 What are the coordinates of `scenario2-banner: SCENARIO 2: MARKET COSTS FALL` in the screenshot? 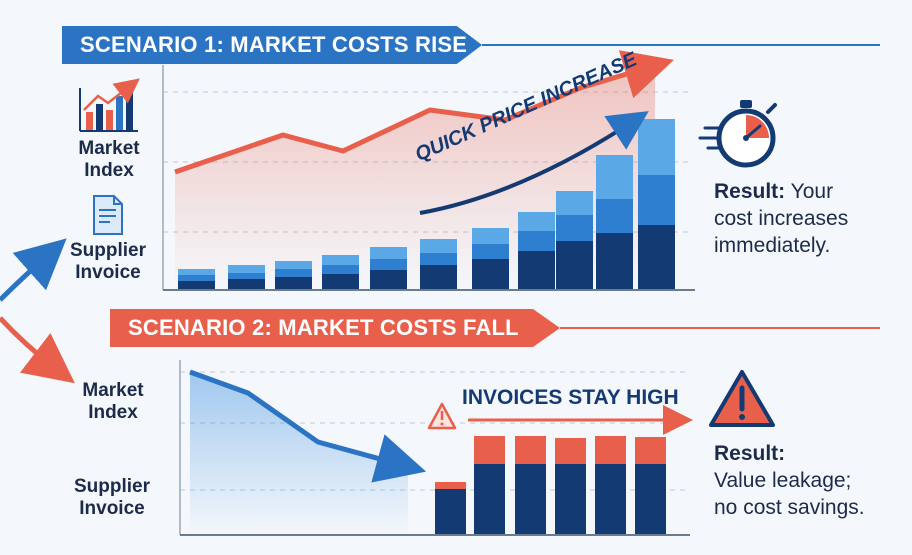 It's located at (335, 328).